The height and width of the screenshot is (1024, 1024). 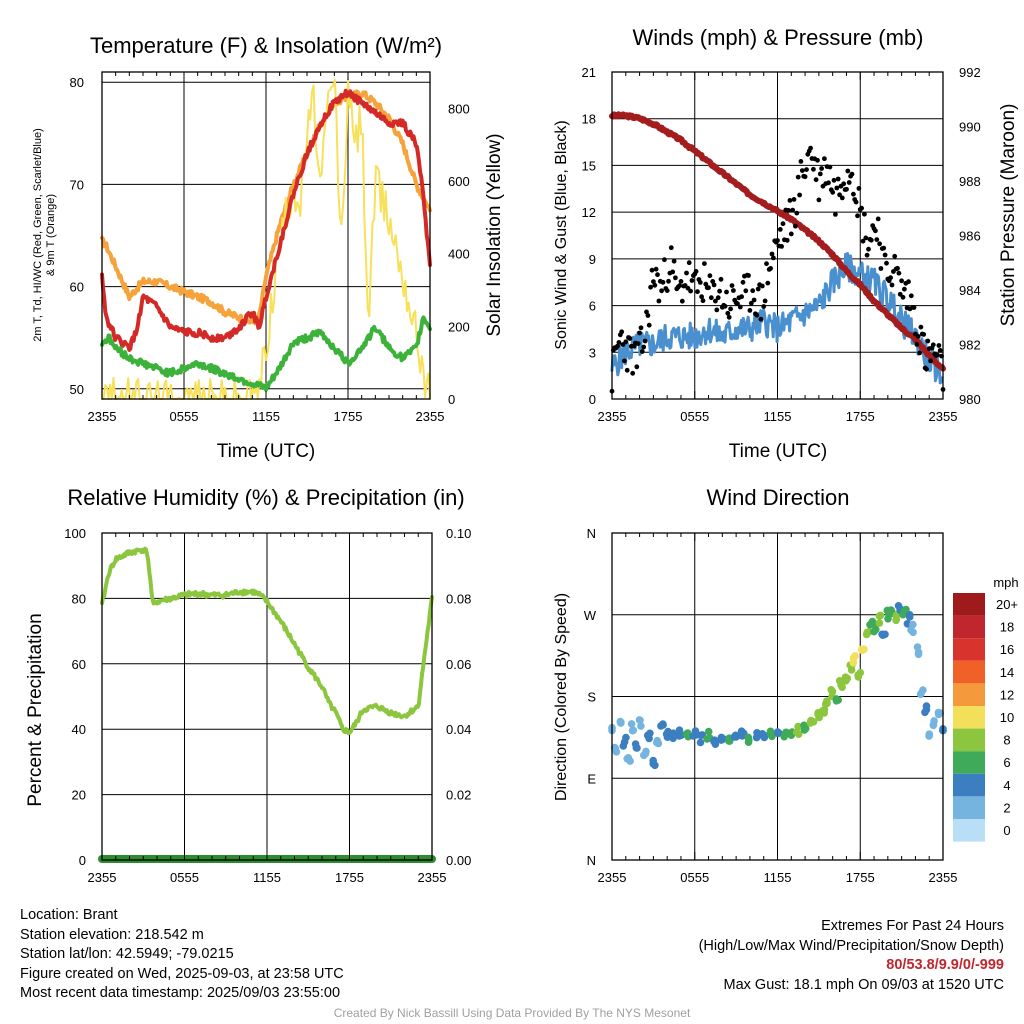 What do you see at coordinates (349, 877) in the screenshot?
I see `rh-x-tick-label: 1755` at bounding box center [349, 877].